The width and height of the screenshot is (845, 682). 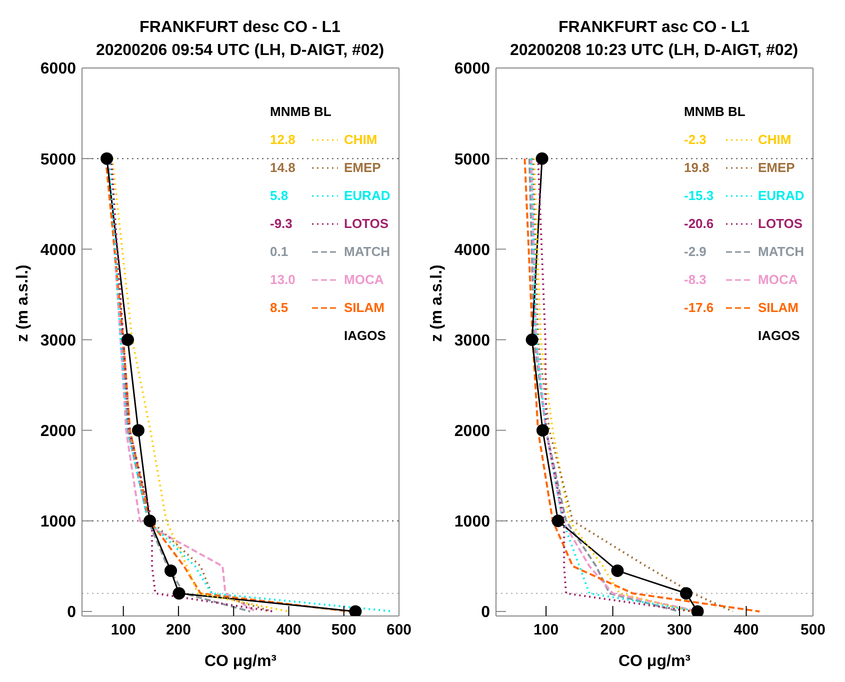 What do you see at coordinates (282, 168) in the screenshot?
I see `annotation: 14.8` at bounding box center [282, 168].